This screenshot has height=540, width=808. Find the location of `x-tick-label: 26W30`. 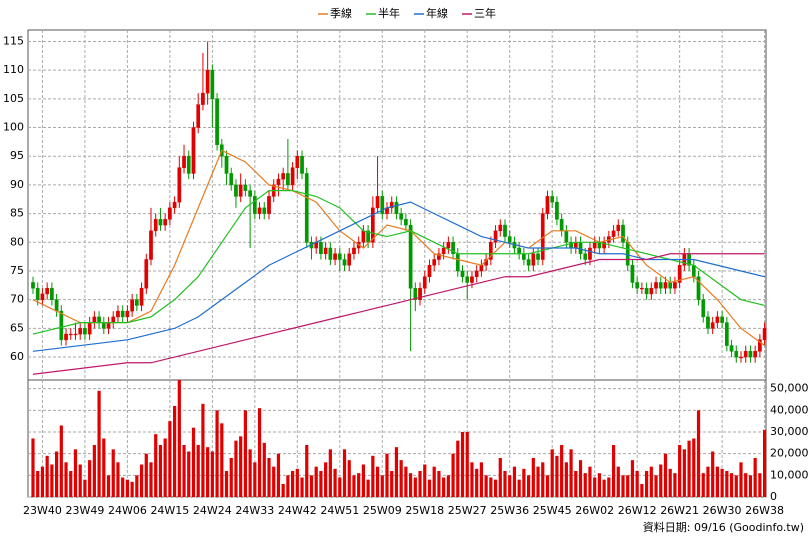

x-tick-label: 26W30 is located at coordinates (722, 510).